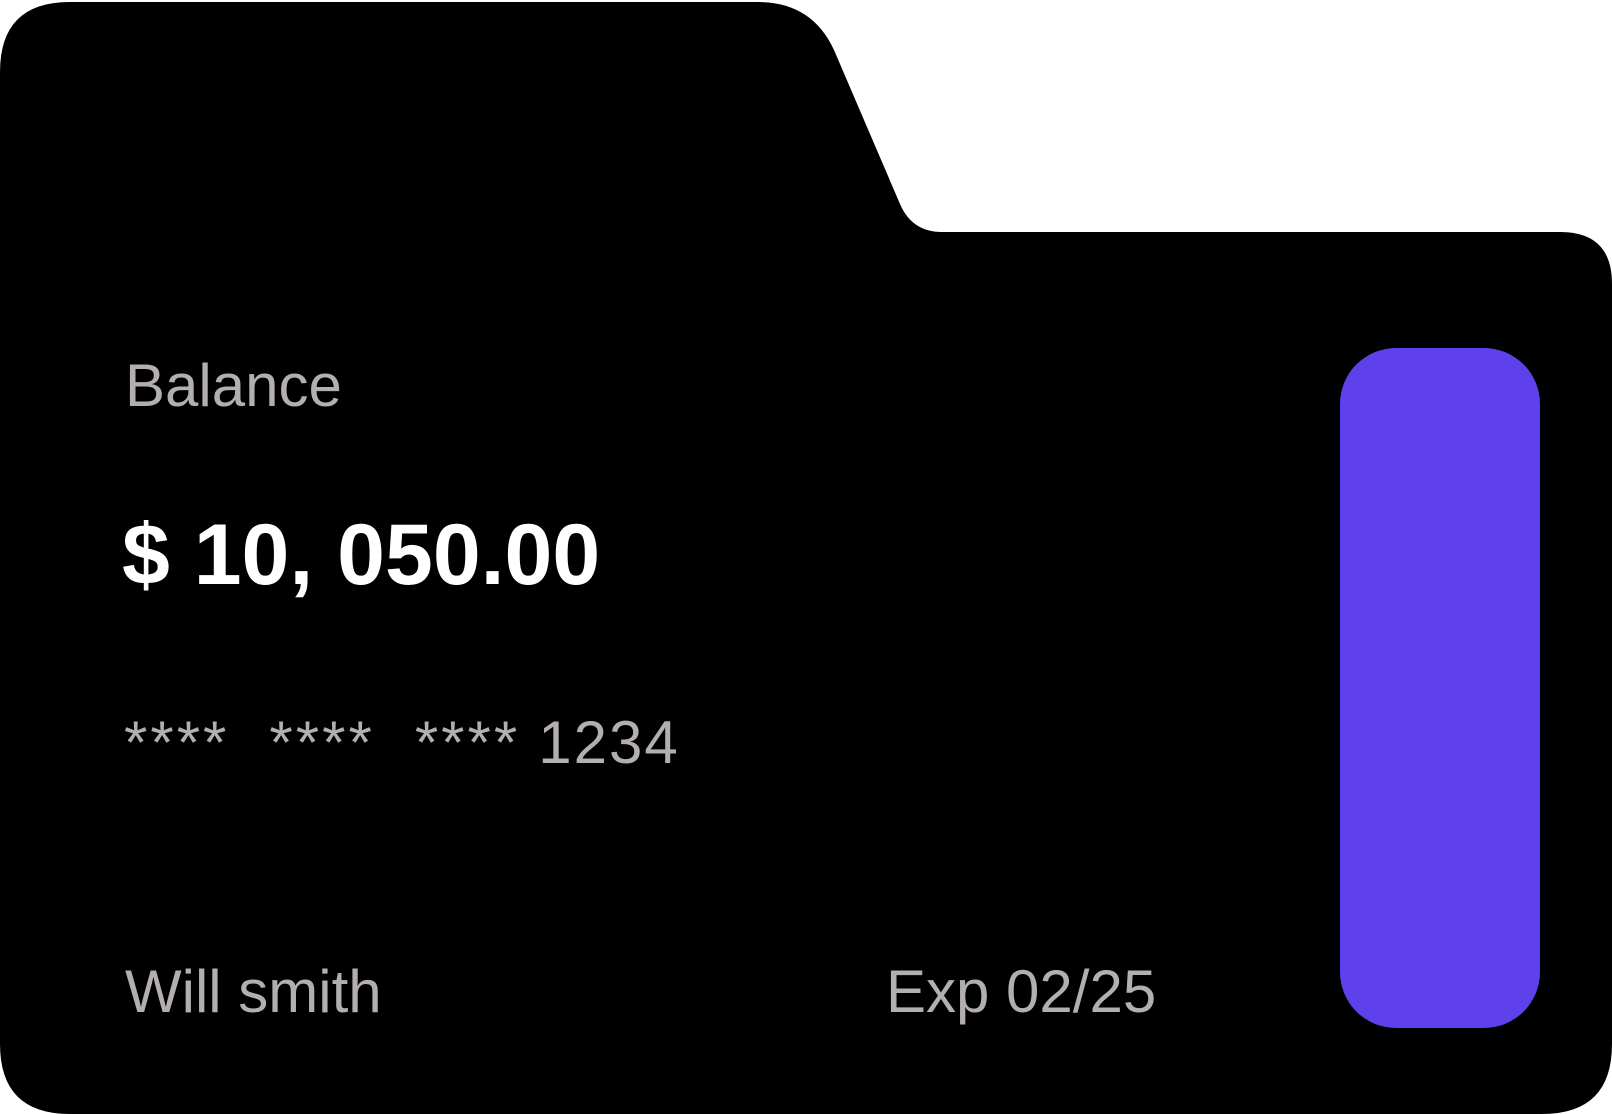 This screenshot has width=1612, height=1114. I want to click on balance-label: Balance, so click(233, 385).